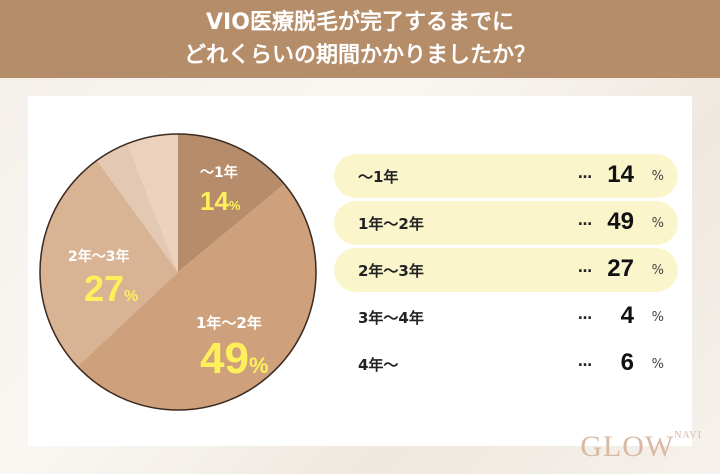 The height and width of the screenshot is (474, 720). I want to click on pie-label-2y-3y: 2年〜3年, so click(99, 257).